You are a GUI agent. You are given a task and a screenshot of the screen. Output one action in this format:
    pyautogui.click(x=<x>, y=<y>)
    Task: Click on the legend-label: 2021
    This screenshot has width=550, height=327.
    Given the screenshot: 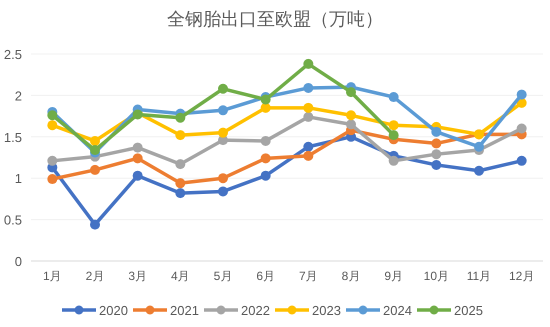 What is the action you would take?
    pyautogui.click(x=184, y=310)
    